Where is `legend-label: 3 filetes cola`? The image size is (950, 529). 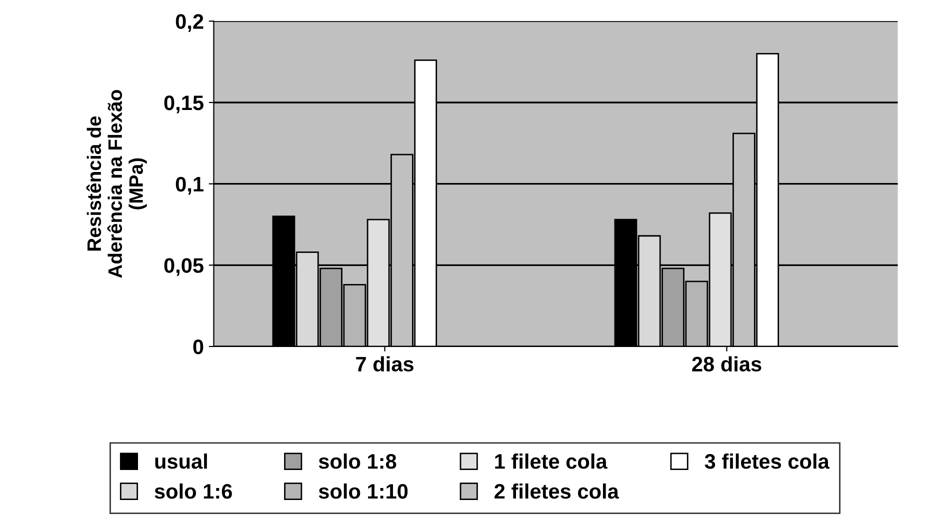 legend-label: 3 filetes cola is located at coordinates (767, 461).